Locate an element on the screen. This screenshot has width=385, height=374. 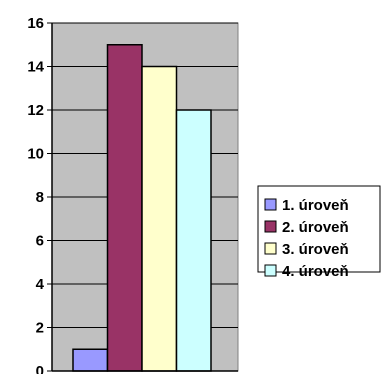
y-tick-label: 10 is located at coordinates (35, 154).